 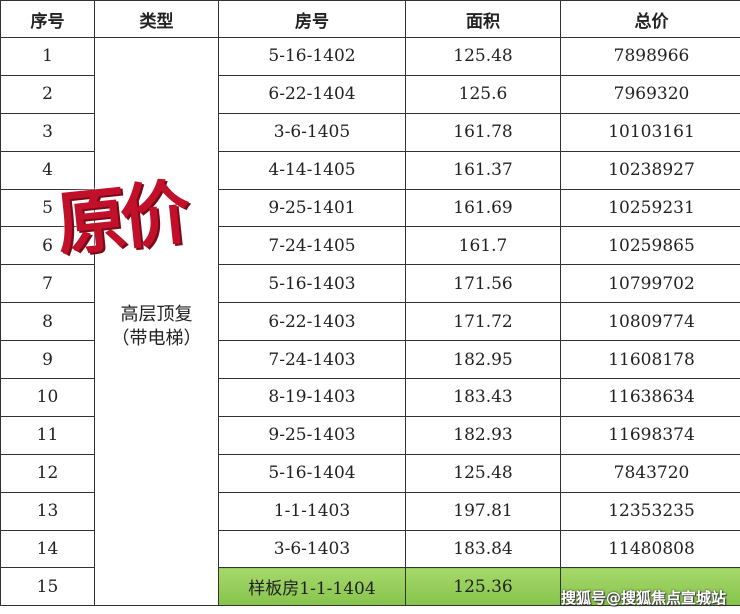 I want to click on cell-room: 5-16-1404, so click(x=312, y=473).